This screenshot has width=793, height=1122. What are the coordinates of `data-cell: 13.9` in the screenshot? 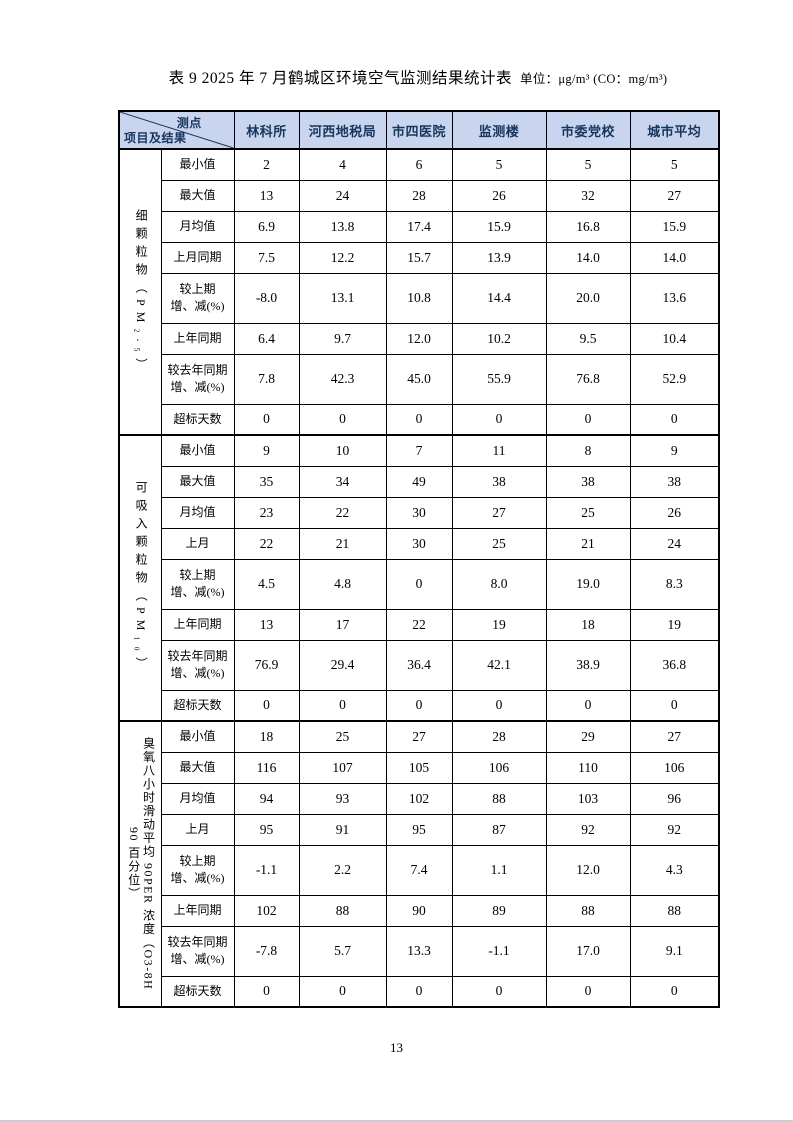 It's located at (499, 257).